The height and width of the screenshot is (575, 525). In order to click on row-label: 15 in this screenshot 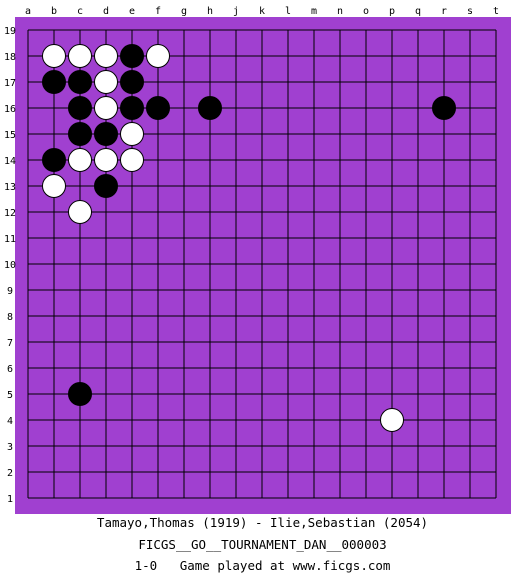, I will do `click(10, 135)`.